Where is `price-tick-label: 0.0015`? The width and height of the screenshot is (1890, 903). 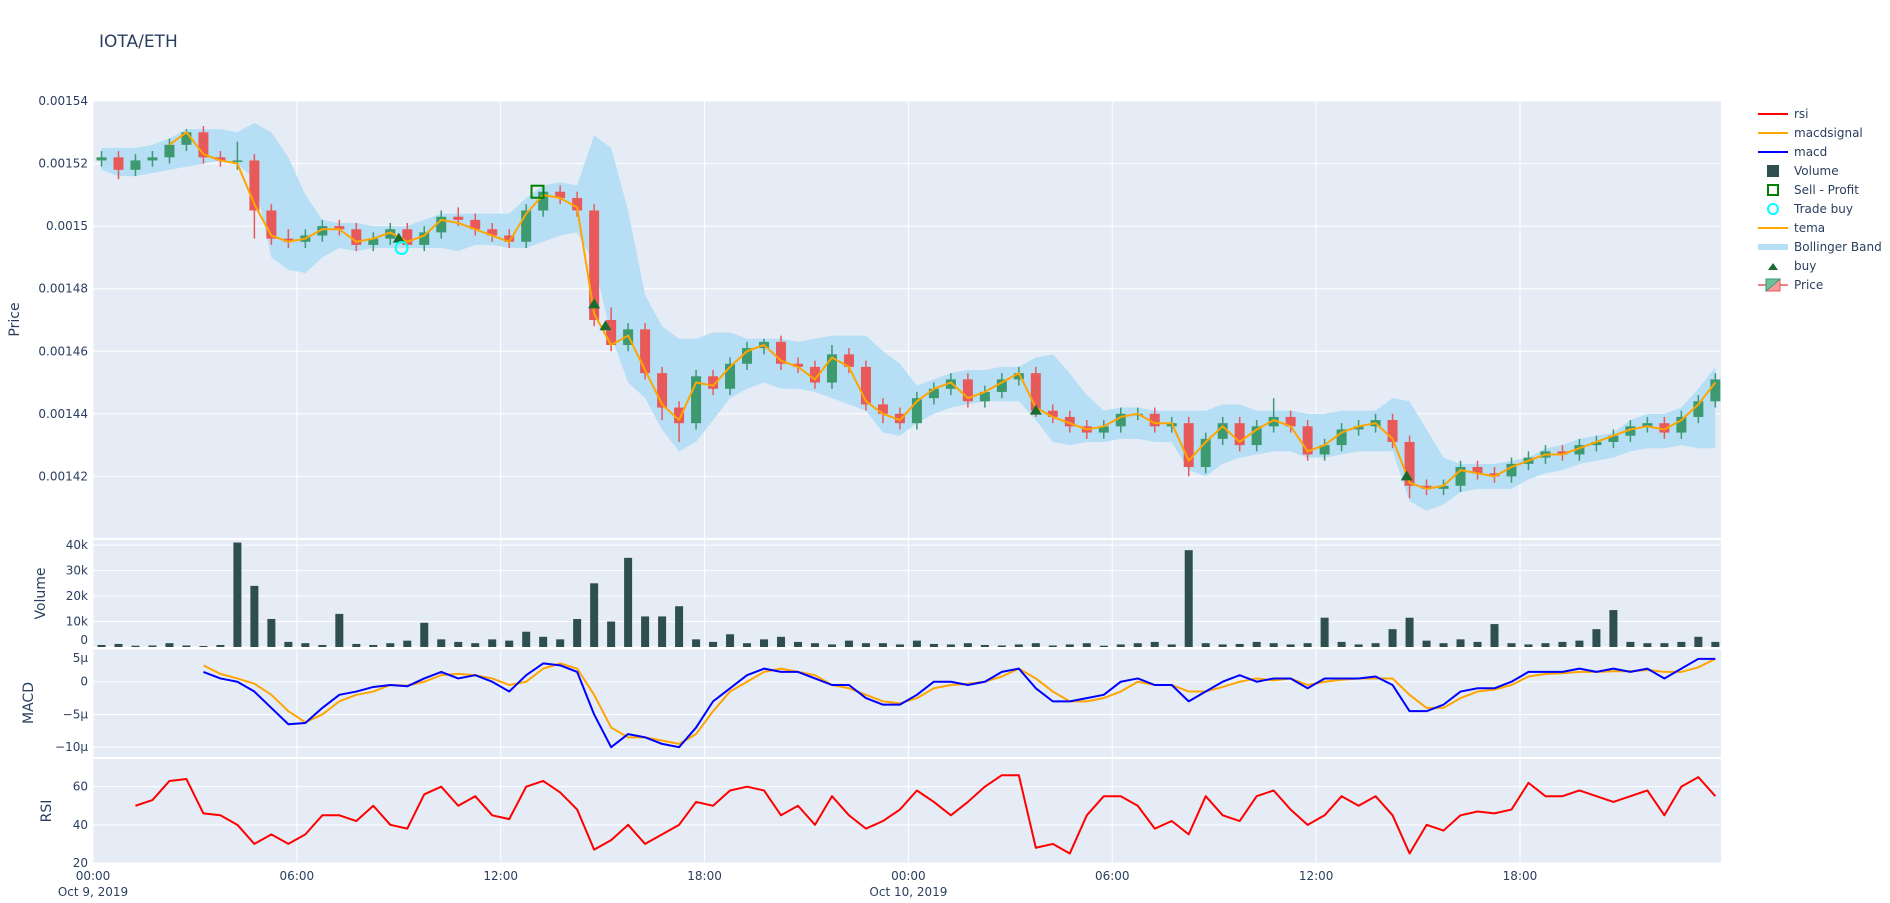 price-tick-label: 0.0015 is located at coordinates (67, 226).